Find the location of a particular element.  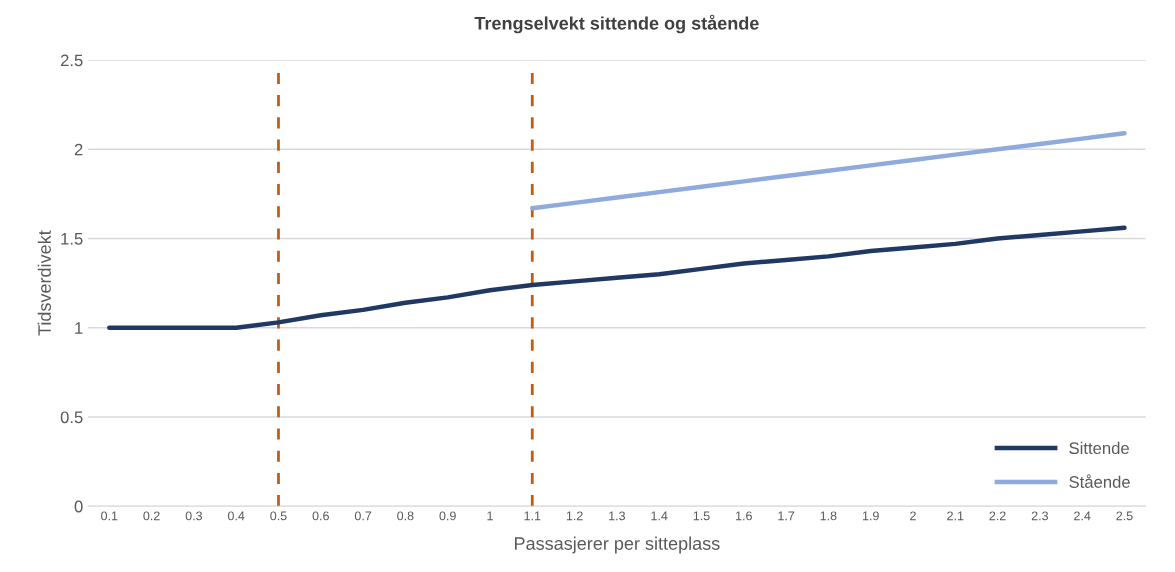

x-tick-label: 0.2 is located at coordinates (151, 516).